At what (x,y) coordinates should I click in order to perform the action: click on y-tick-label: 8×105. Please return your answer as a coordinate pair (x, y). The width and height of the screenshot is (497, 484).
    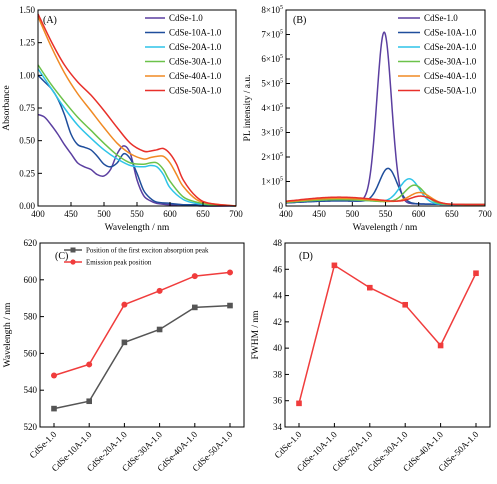
    Looking at the image, I should click on (272, 10).